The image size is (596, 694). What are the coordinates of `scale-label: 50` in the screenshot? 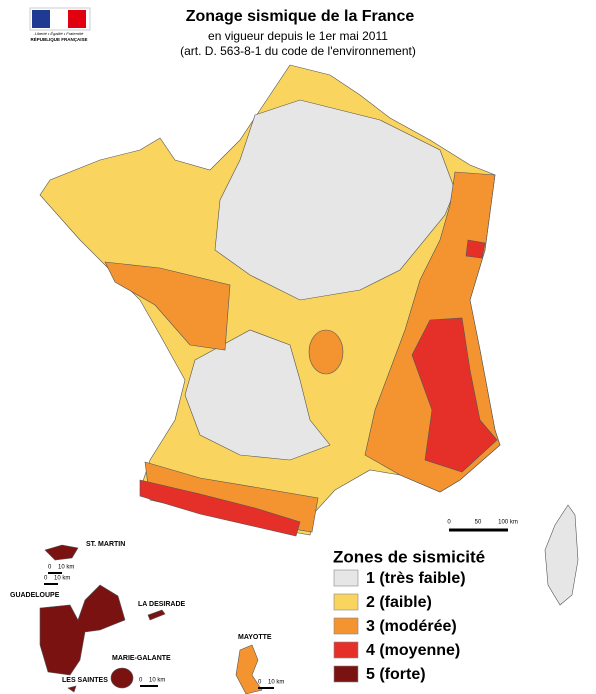 It's located at (478, 523).